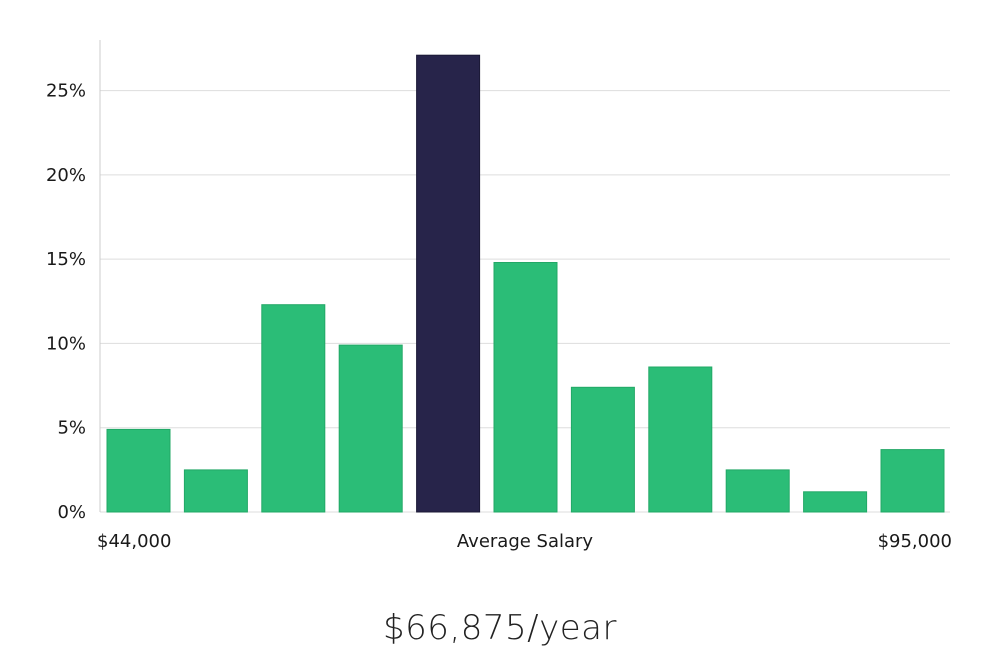  What do you see at coordinates (66, 175) in the screenshot?
I see `y-tick-label-20: 20%` at bounding box center [66, 175].